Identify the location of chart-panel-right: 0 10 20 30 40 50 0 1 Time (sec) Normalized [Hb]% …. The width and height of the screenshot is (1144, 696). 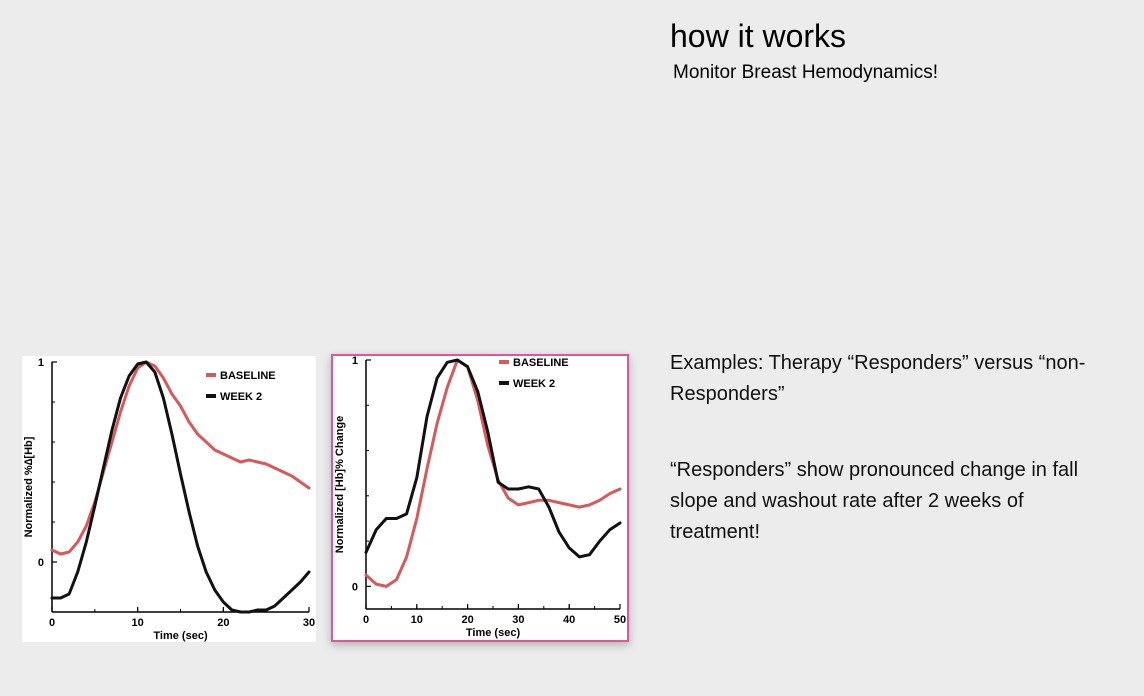
(480, 498).